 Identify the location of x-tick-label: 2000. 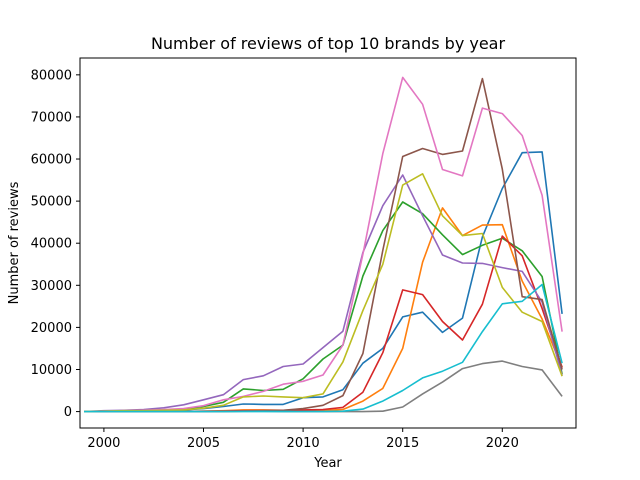
(103, 443).